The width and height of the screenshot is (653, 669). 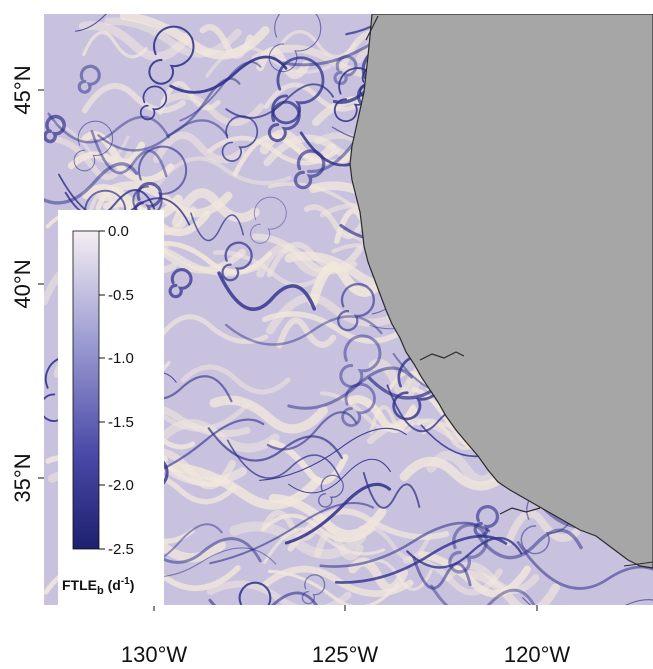 I want to click on lon-label-130: 130°W, so click(x=154, y=654).